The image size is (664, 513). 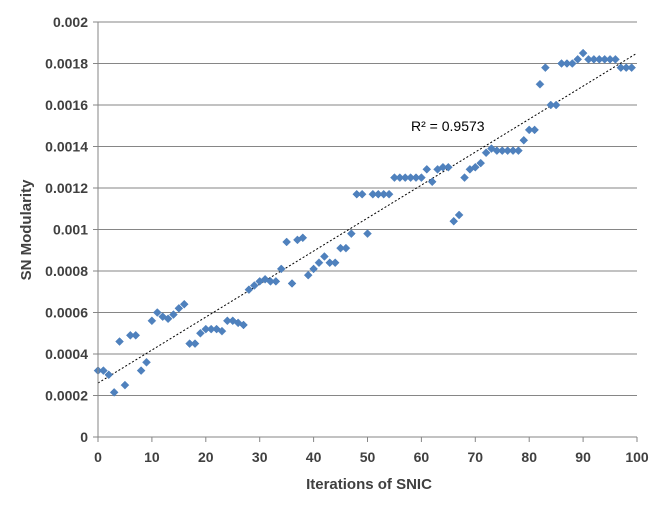 What do you see at coordinates (66, 64) in the screenshot?
I see `y-tick-label: 0.0018` at bounding box center [66, 64].